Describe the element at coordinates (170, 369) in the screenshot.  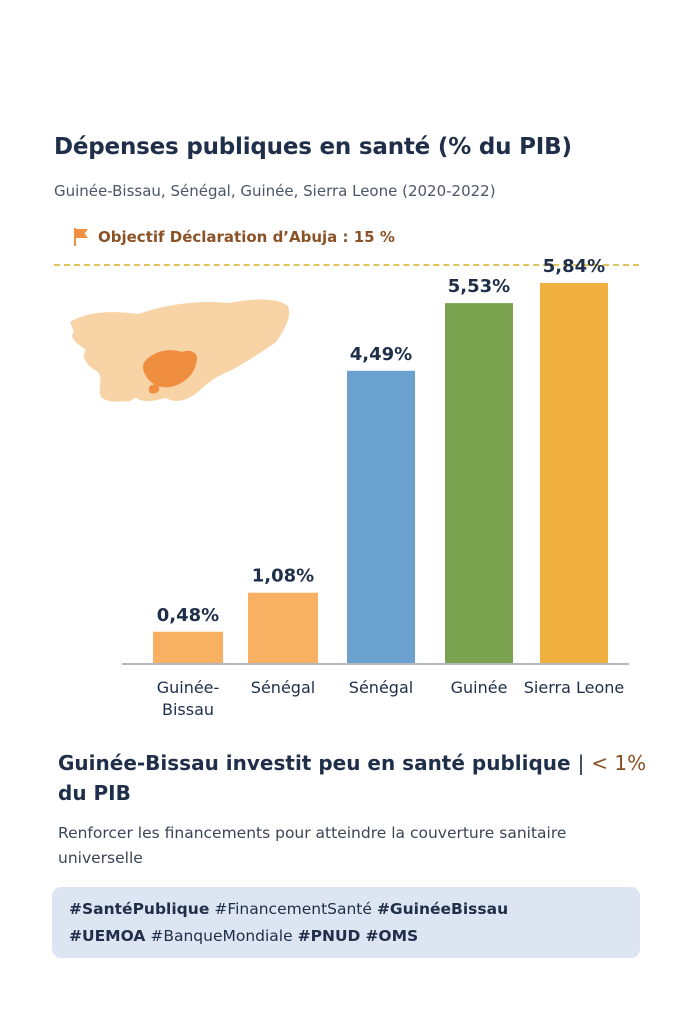
I see `map-highlight-guinea-bissau` at that location.